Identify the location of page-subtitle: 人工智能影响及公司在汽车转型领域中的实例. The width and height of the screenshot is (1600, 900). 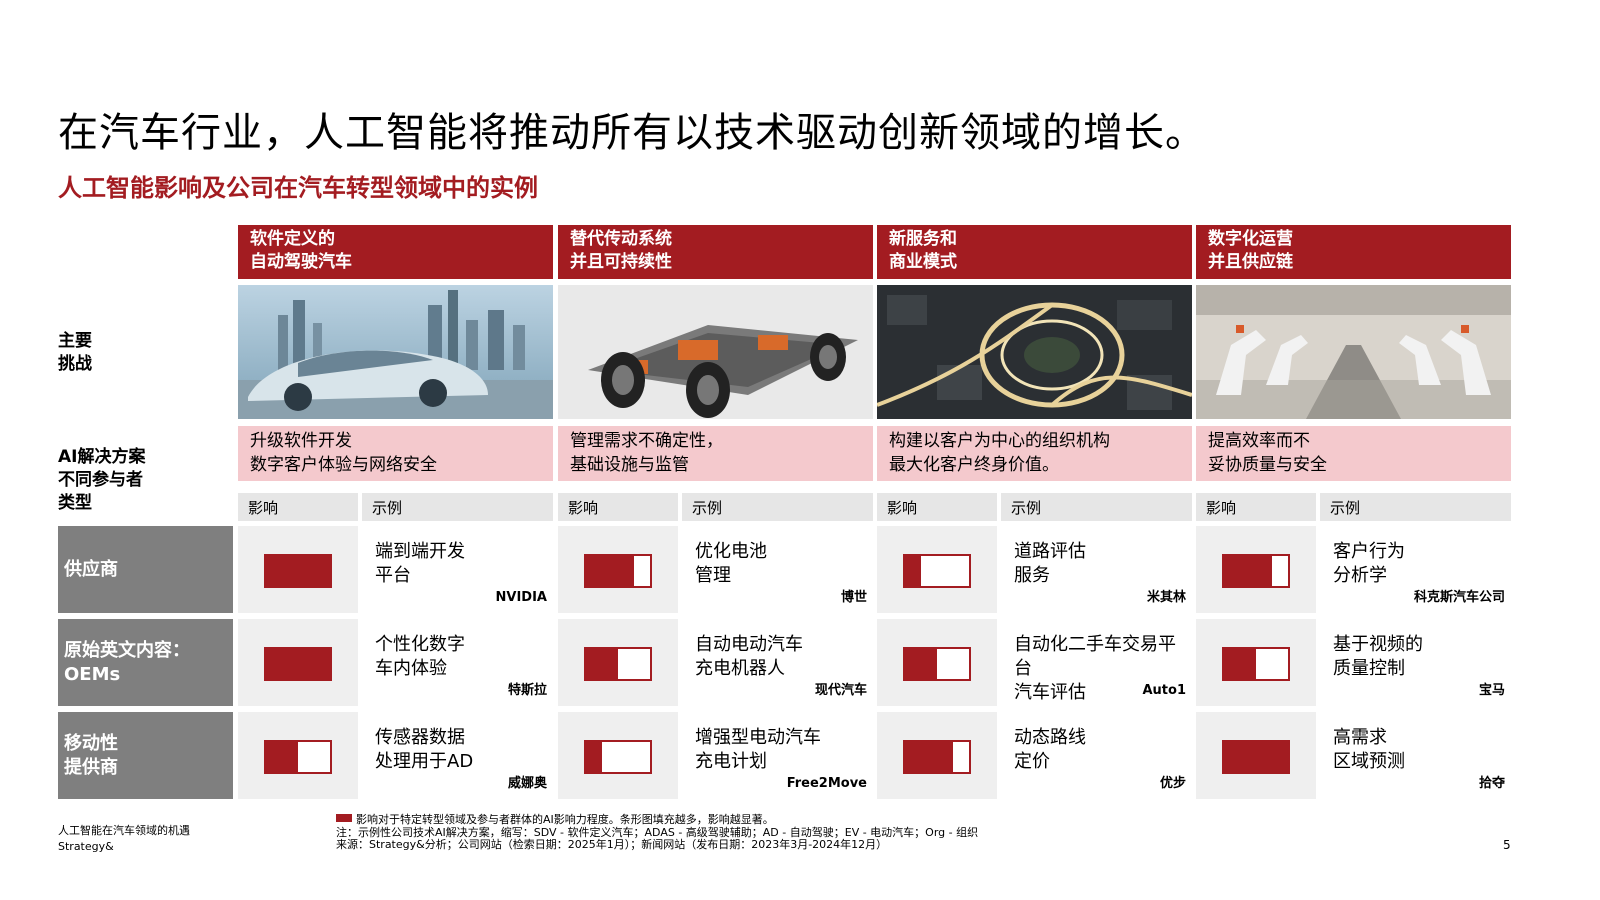
(298, 188).